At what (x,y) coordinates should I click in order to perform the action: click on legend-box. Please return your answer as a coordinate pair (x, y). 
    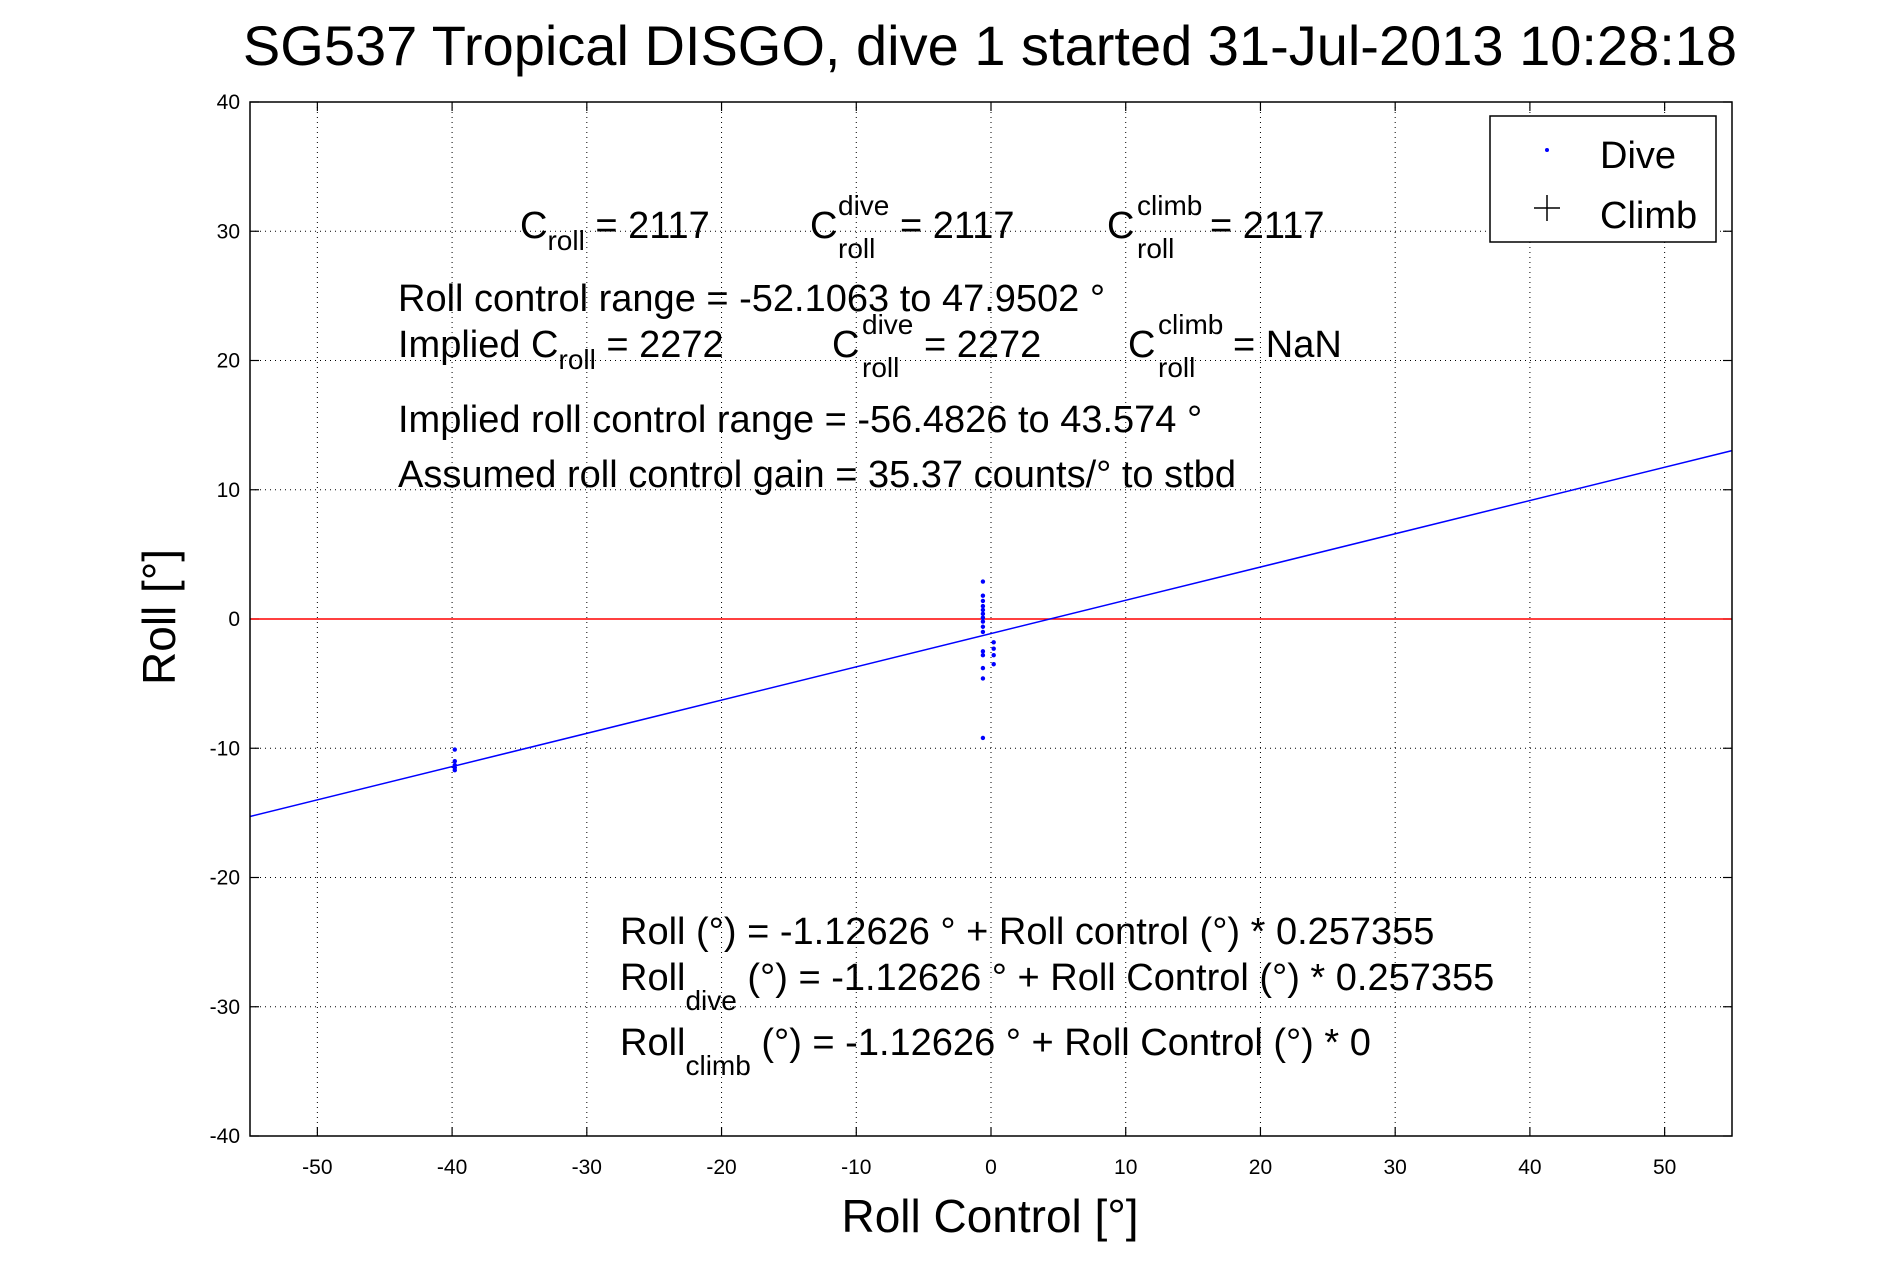
    Looking at the image, I should click on (1603, 179).